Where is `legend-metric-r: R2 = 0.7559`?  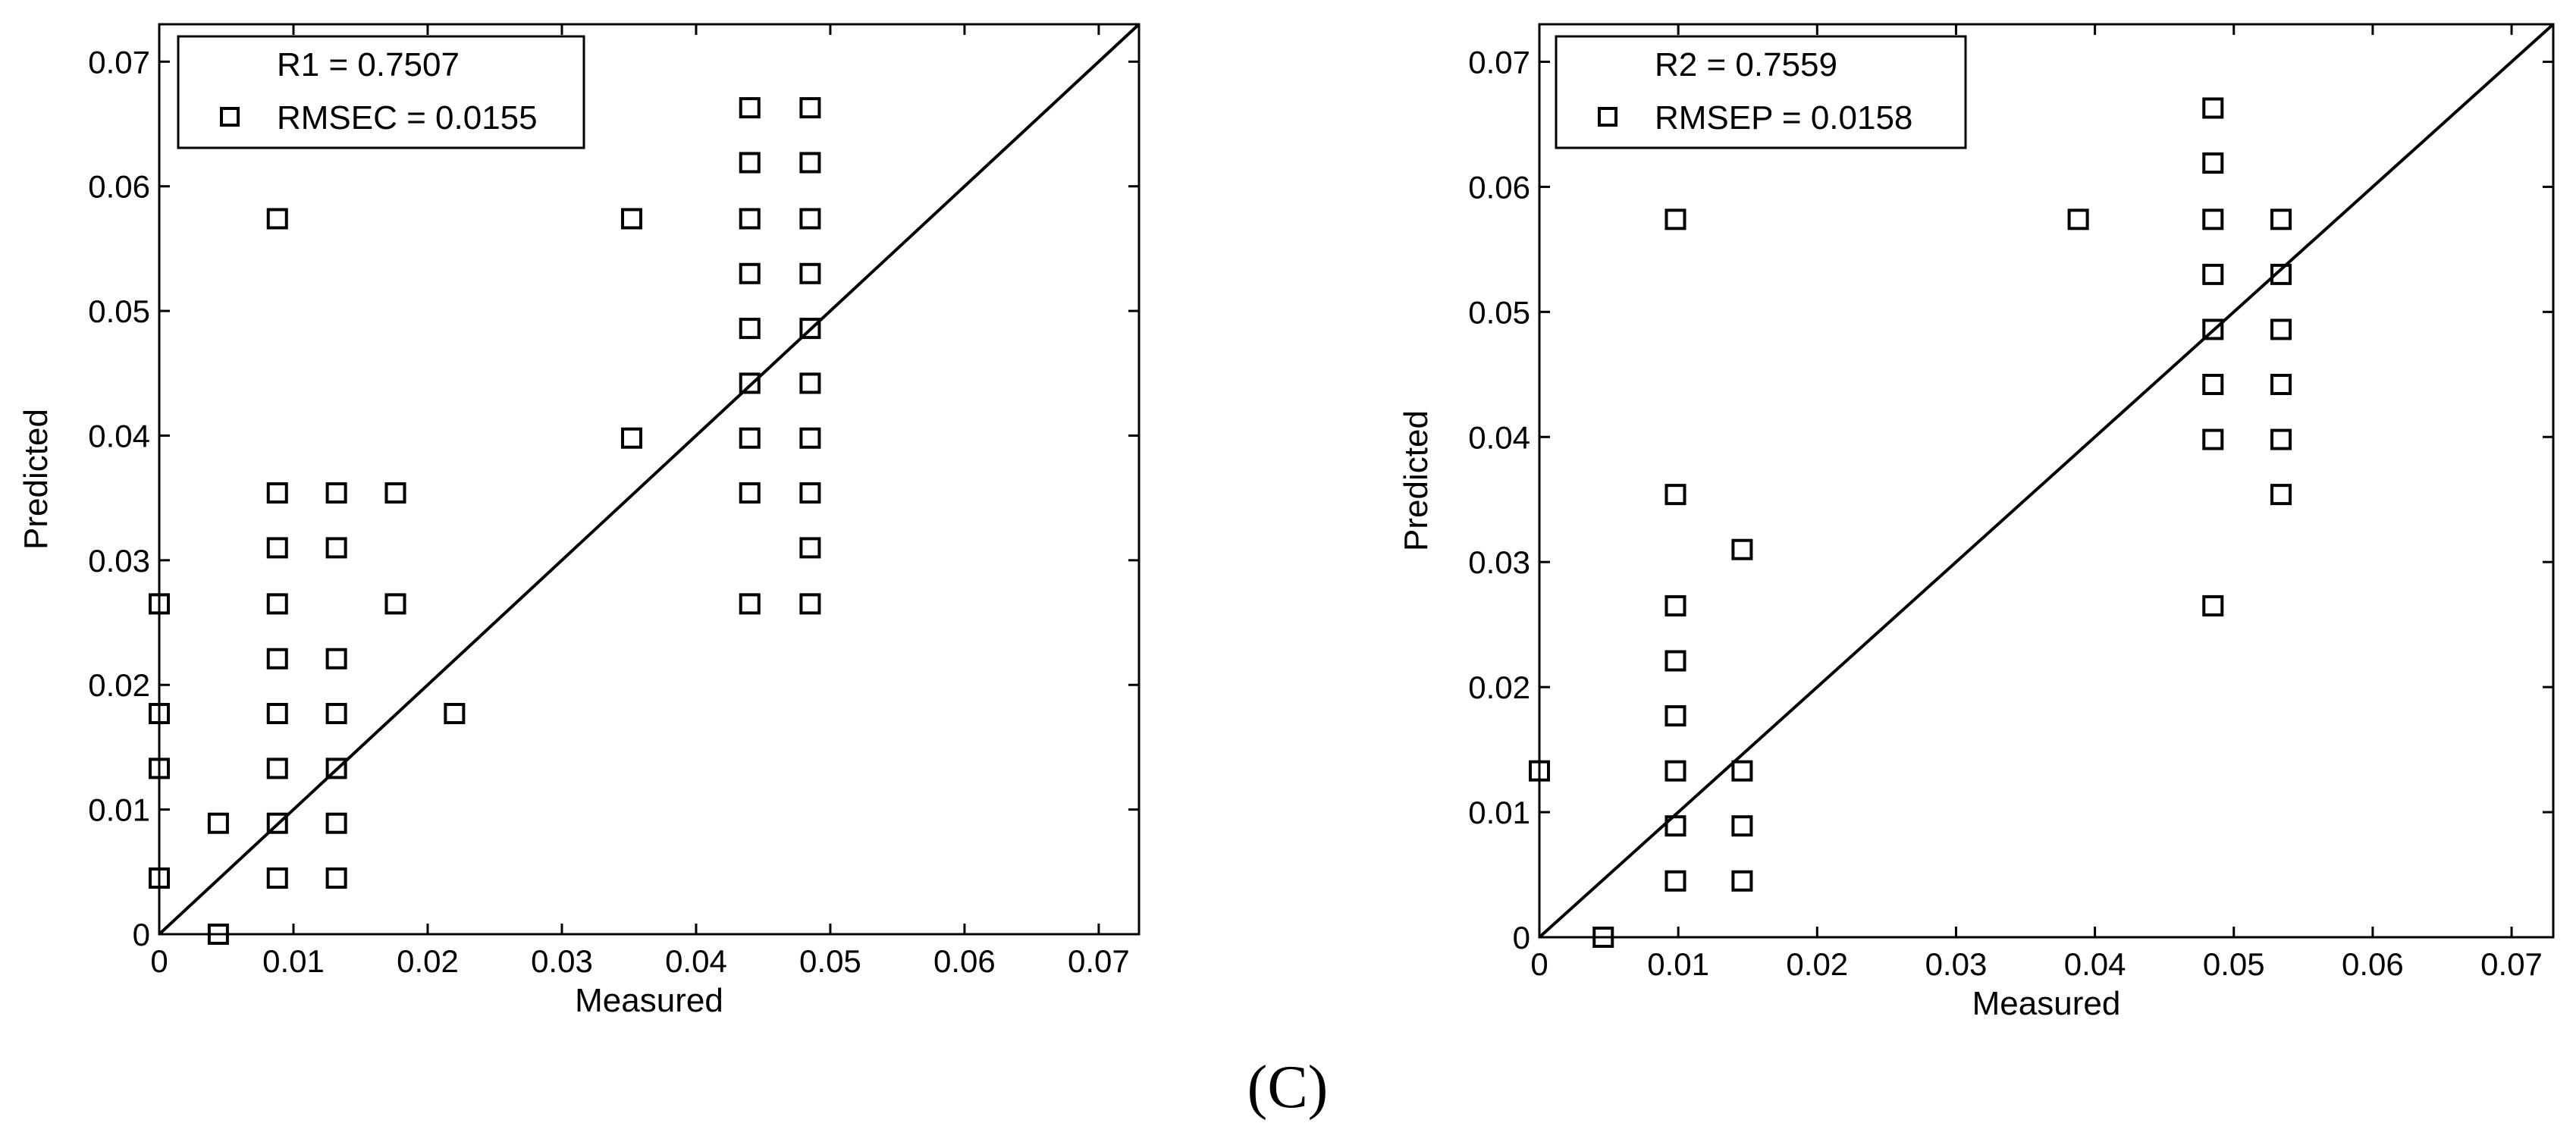 legend-metric-r: R2 = 0.7559 is located at coordinates (1746, 64).